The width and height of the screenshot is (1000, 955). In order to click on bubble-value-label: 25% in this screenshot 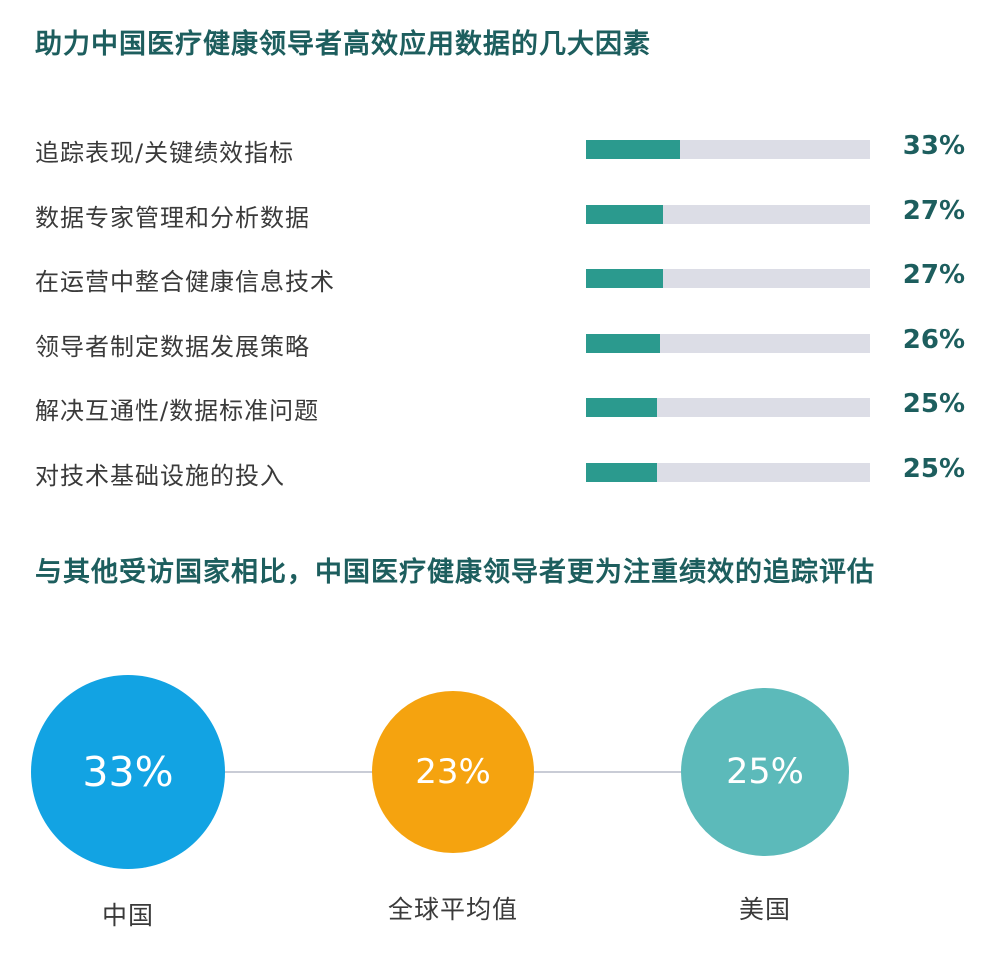, I will do `click(765, 772)`.